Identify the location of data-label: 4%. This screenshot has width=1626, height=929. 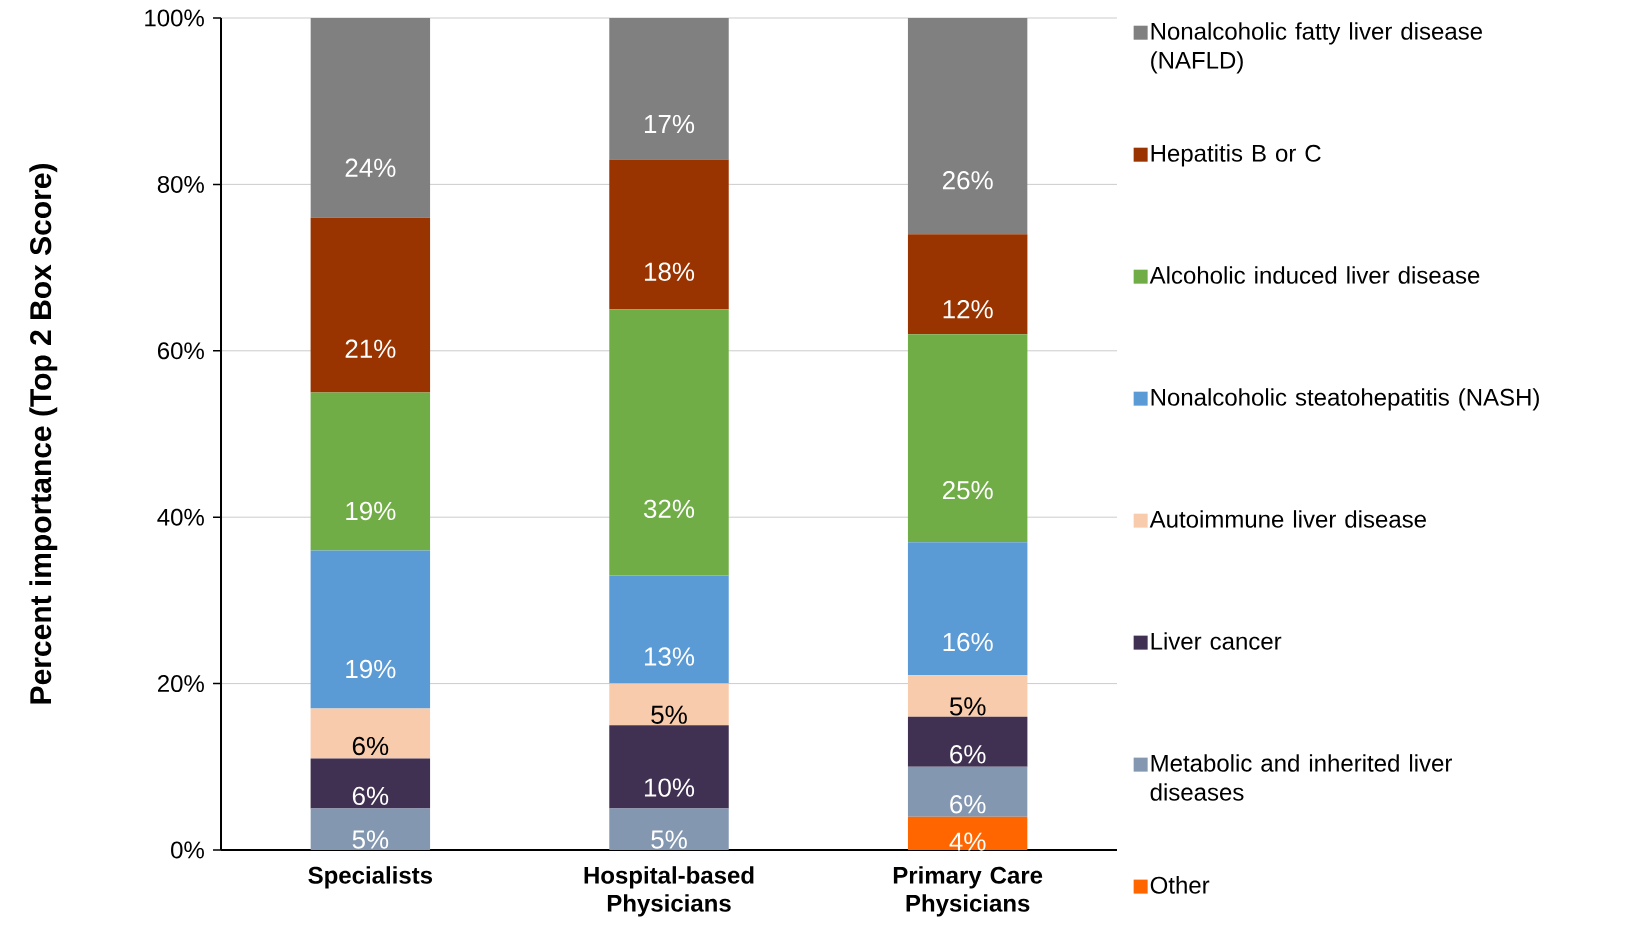
(967, 841).